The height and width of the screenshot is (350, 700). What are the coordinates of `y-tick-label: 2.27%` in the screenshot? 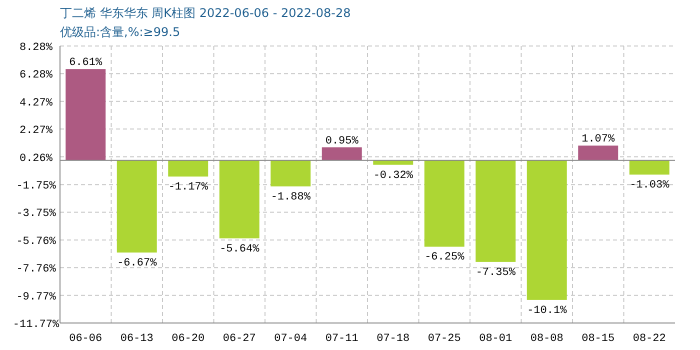 It's located at (36, 131).